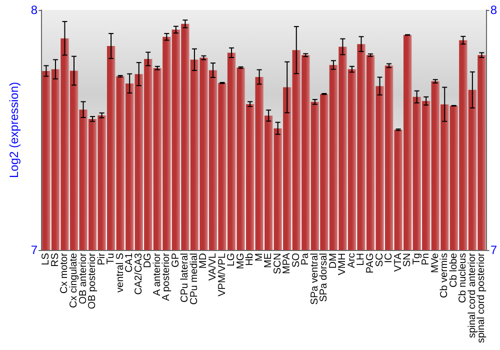 The width and height of the screenshot is (500, 350). Describe the element at coordinates (64, 273) in the screenshot. I see `x-tick-label: Cx motor` at that location.